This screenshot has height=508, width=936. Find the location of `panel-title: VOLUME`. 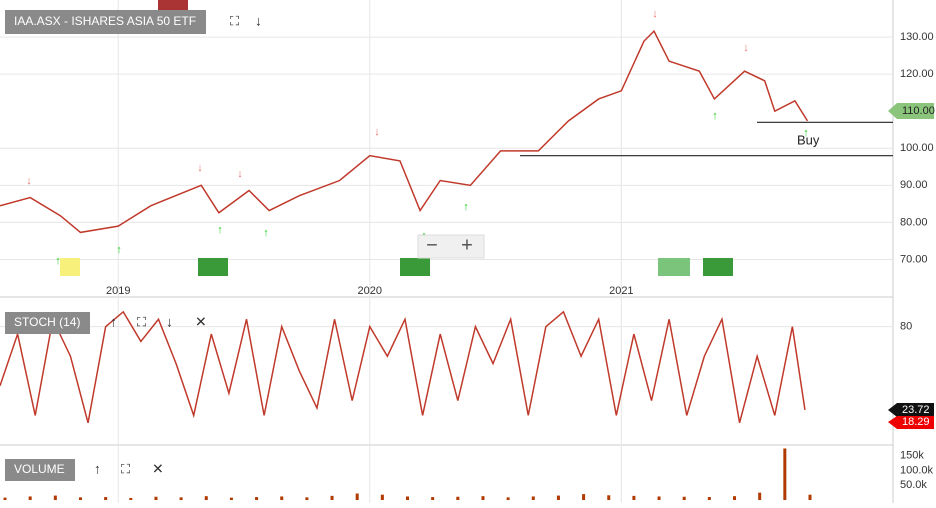

panel-title: VOLUME is located at coordinates (39, 469).